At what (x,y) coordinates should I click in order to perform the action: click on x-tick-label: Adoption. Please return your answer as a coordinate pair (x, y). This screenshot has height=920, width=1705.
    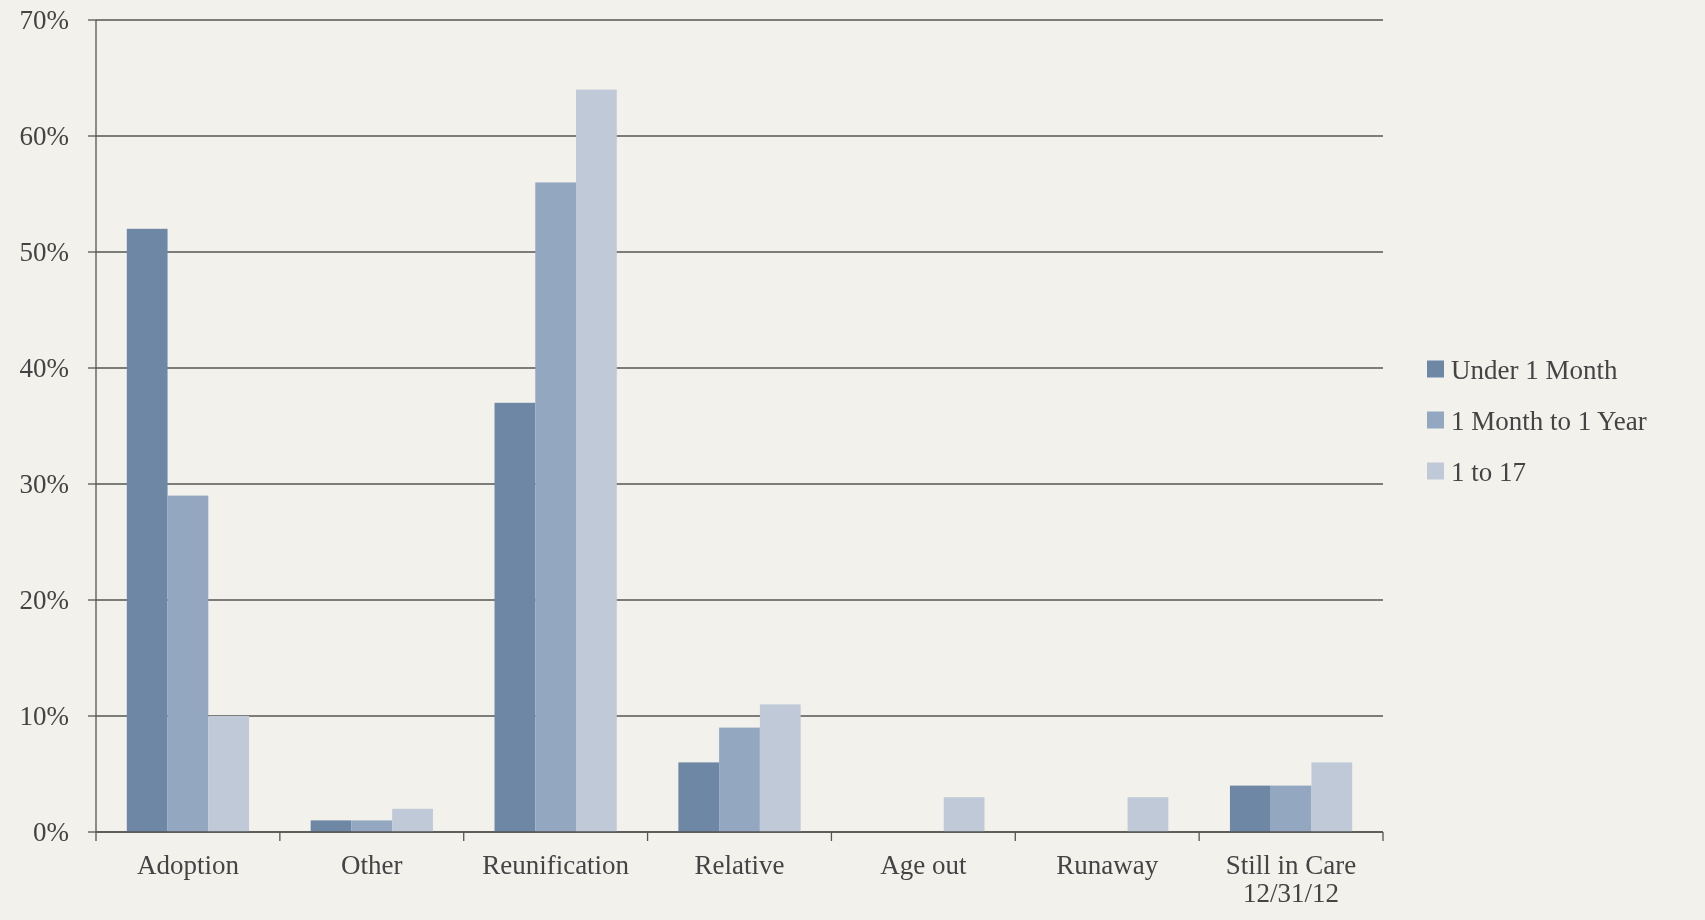
    Looking at the image, I should click on (188, 865).